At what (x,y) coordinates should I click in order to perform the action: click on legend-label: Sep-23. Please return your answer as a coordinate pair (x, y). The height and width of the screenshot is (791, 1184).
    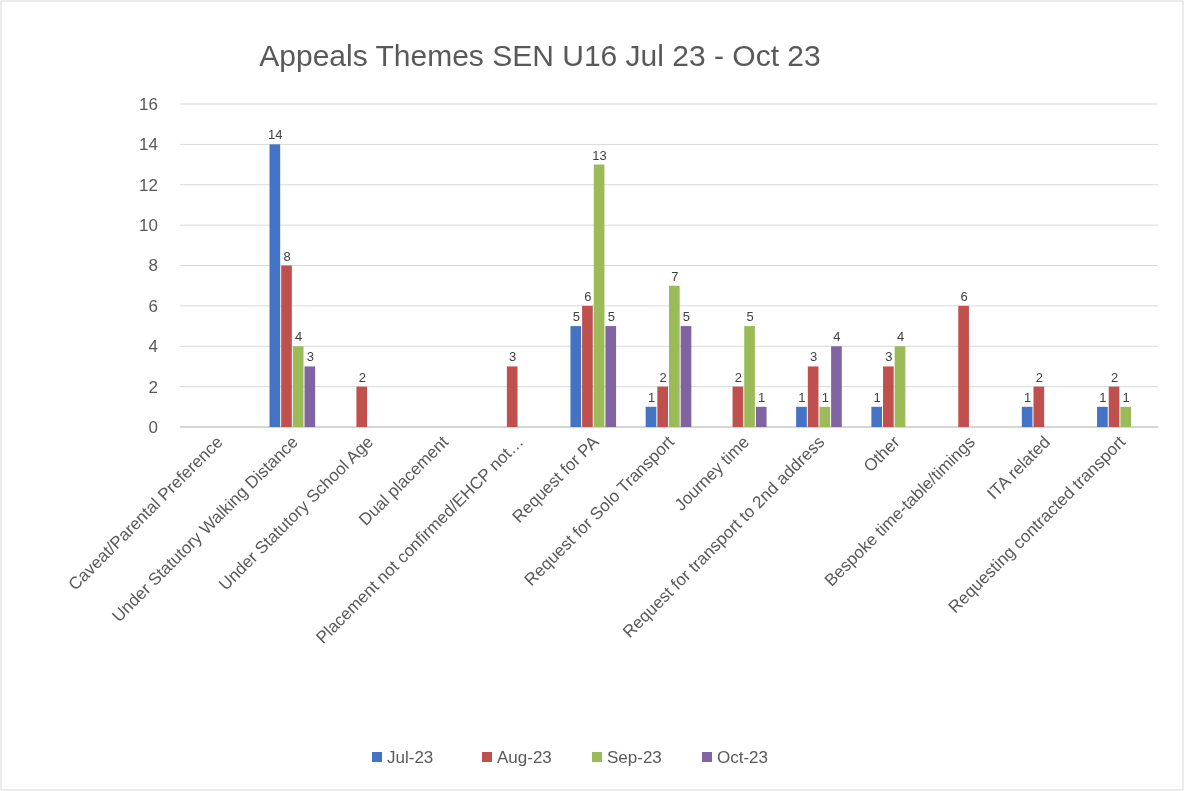
    Looking at the image, I should click on (634, 757).